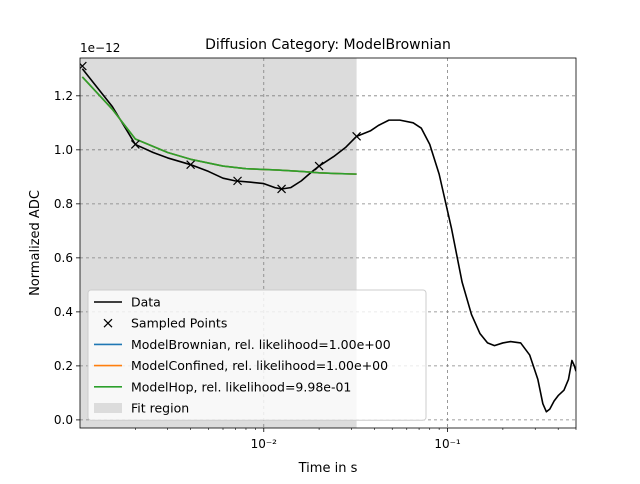 The image size is (640, 484). What do you see at coordinates (63, 420) in the screenshot?
I see `y-tick-label: 0.0` at bounding box center [63, 420].